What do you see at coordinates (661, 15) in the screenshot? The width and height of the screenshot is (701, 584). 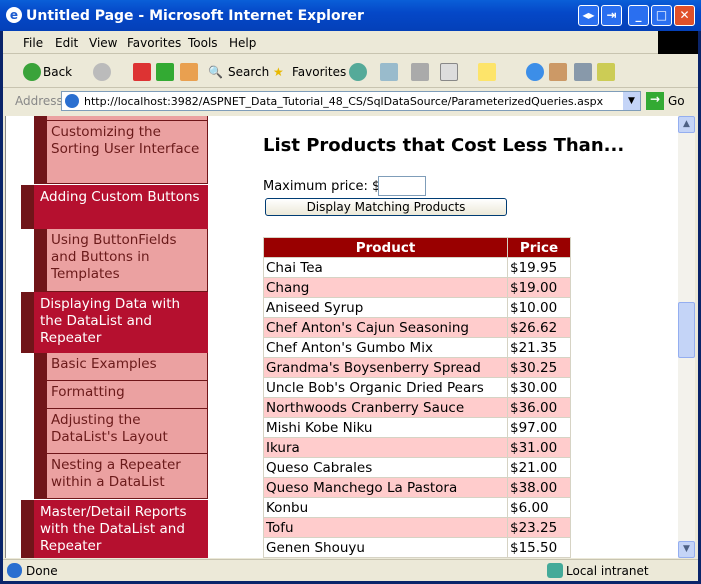 I see `maximize-button: □` at bounding box center [661, 15].